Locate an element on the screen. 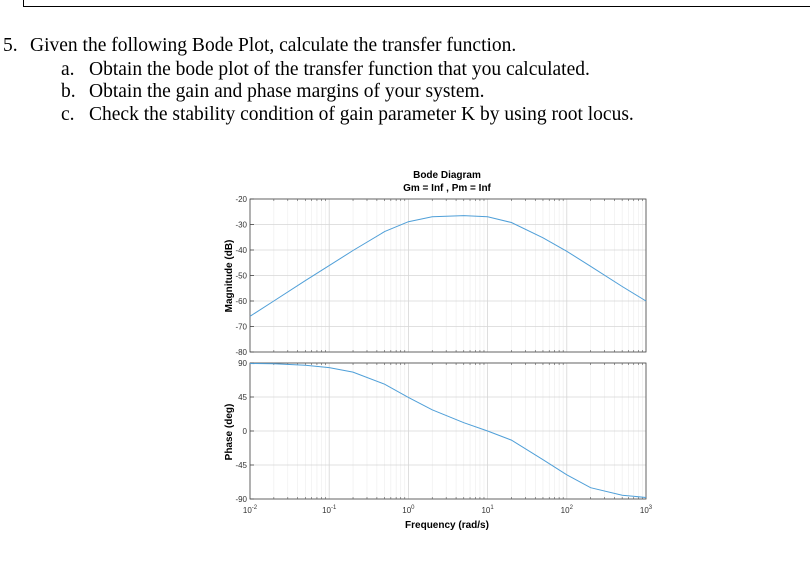  y-tick-label: -80 is located at coordinates (241, 352).